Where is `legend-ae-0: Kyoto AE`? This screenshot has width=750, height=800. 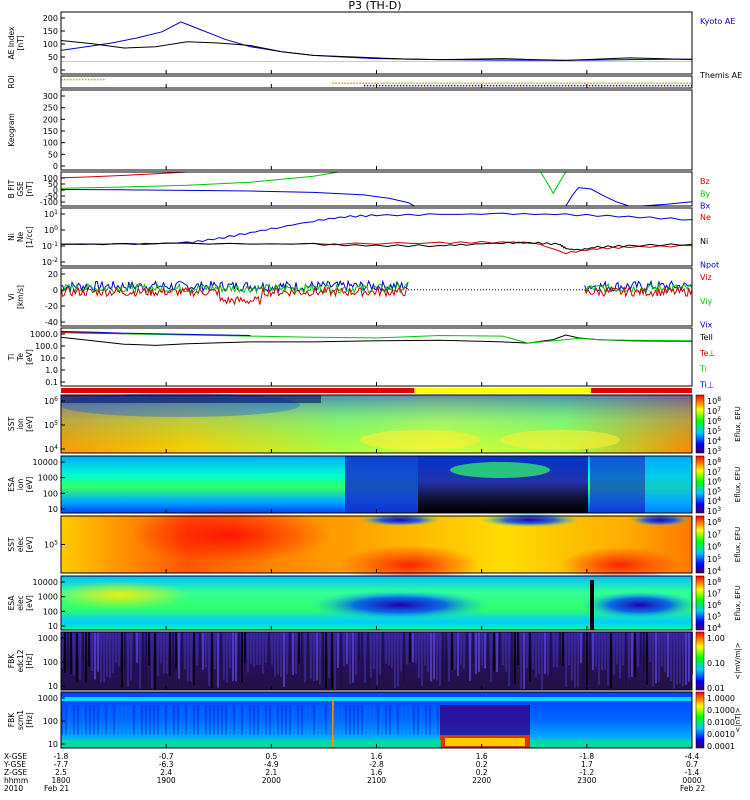 legend-ae-0: Kyoto AE is located at coordinates (717, 21).